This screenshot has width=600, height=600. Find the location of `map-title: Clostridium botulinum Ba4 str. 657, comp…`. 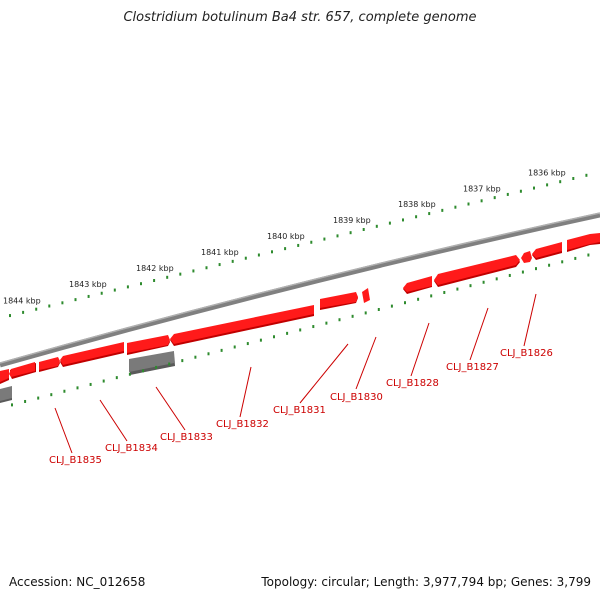

map-title: Clostridium botulinum Ba4 str. 657, comp… is located at coordinates (300, 17).